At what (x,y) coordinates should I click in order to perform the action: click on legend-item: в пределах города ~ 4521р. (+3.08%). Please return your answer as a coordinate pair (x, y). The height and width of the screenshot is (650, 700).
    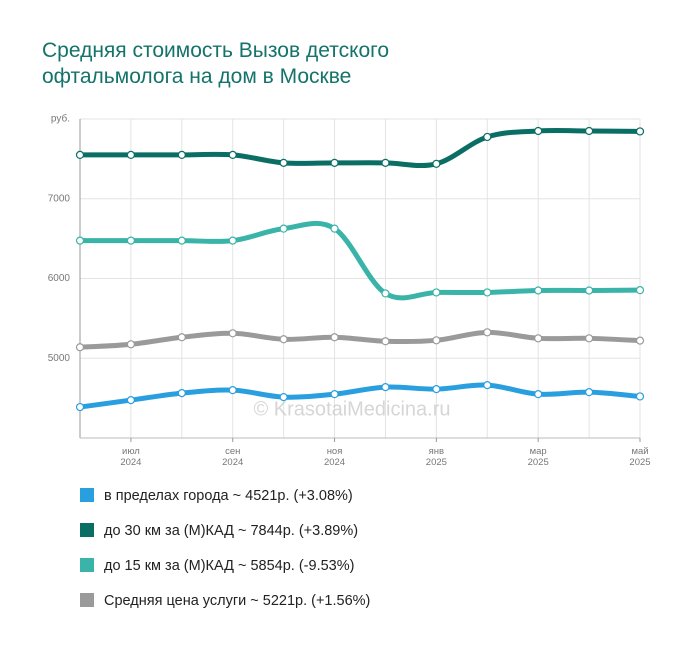
    Looking at the image, I should click on (216, 496).